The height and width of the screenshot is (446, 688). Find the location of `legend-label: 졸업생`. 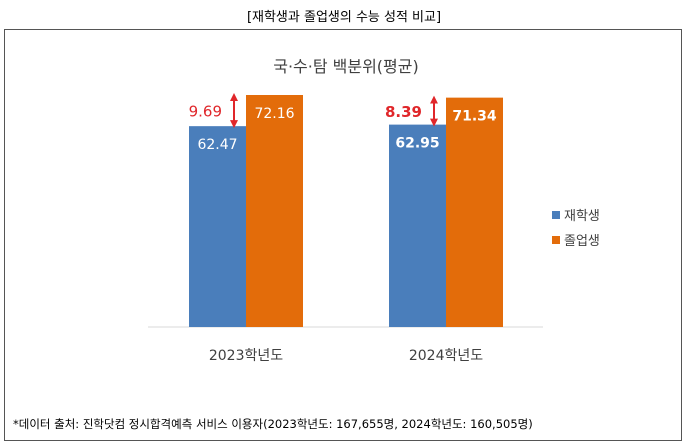

legend-label: 졸업생 is located at coordinates (582, 241).